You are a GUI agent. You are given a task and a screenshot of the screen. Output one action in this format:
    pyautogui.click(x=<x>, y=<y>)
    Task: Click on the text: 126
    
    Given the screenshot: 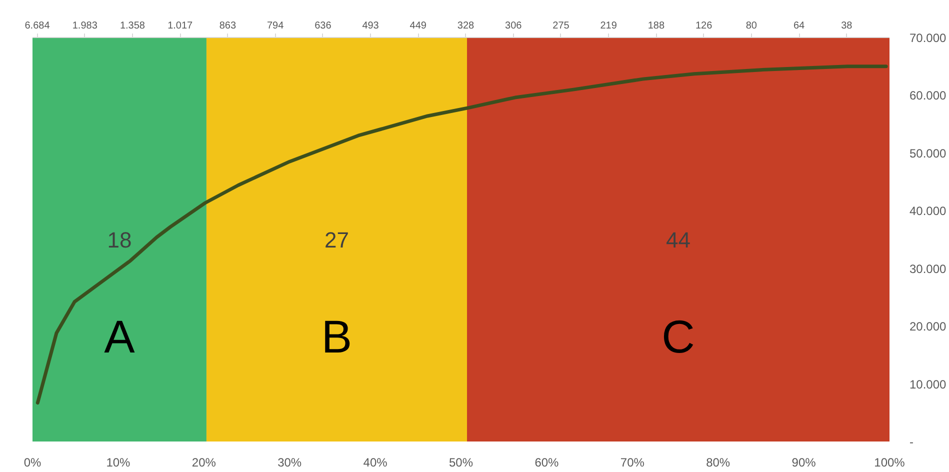 What is the action you would take?
    pyautogui.click(x=704, y=26)
    